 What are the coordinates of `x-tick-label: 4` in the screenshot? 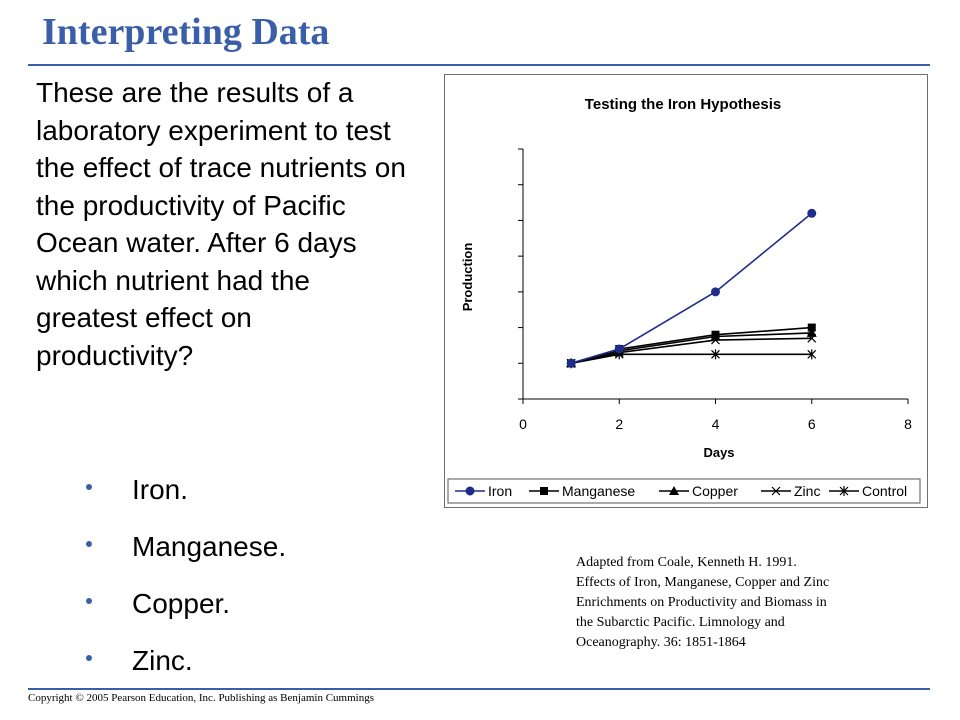 It's located at (716, 424).